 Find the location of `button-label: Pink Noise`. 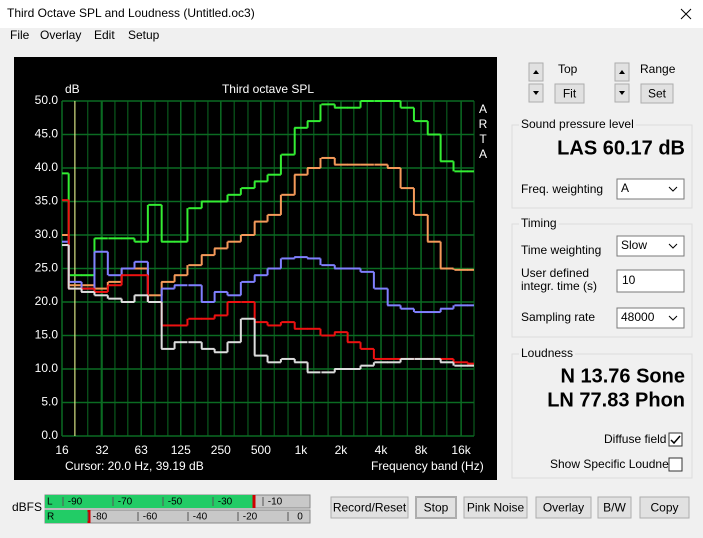

button-label: Pink Noise is located at coordinates (496, 508).